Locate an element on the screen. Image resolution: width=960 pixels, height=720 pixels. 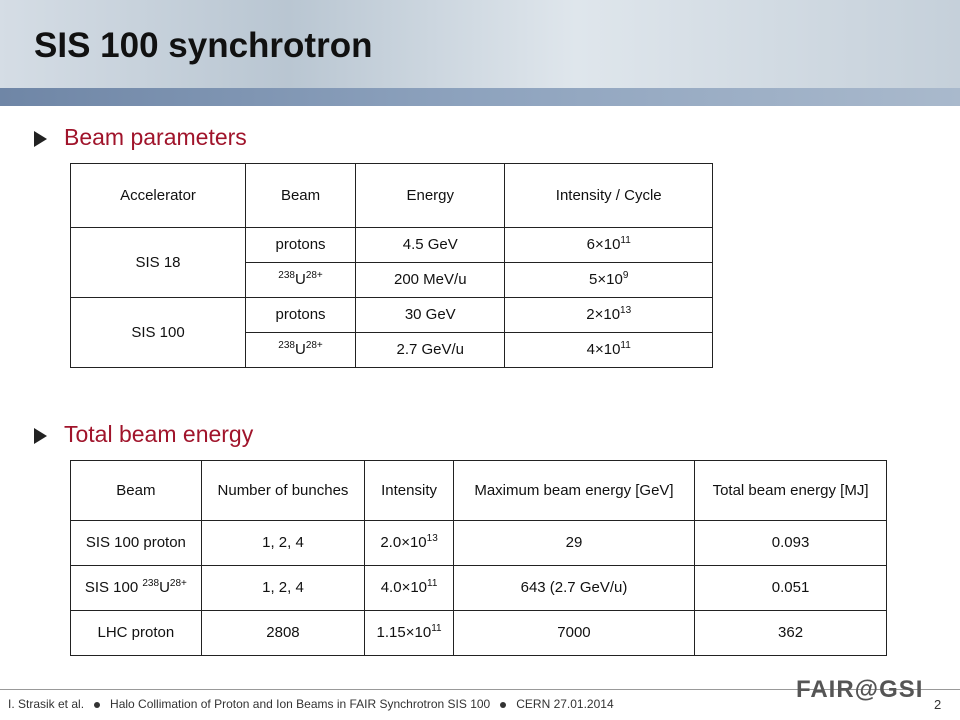
header-cell: Number of bunches is located at coordinates (283, 490).